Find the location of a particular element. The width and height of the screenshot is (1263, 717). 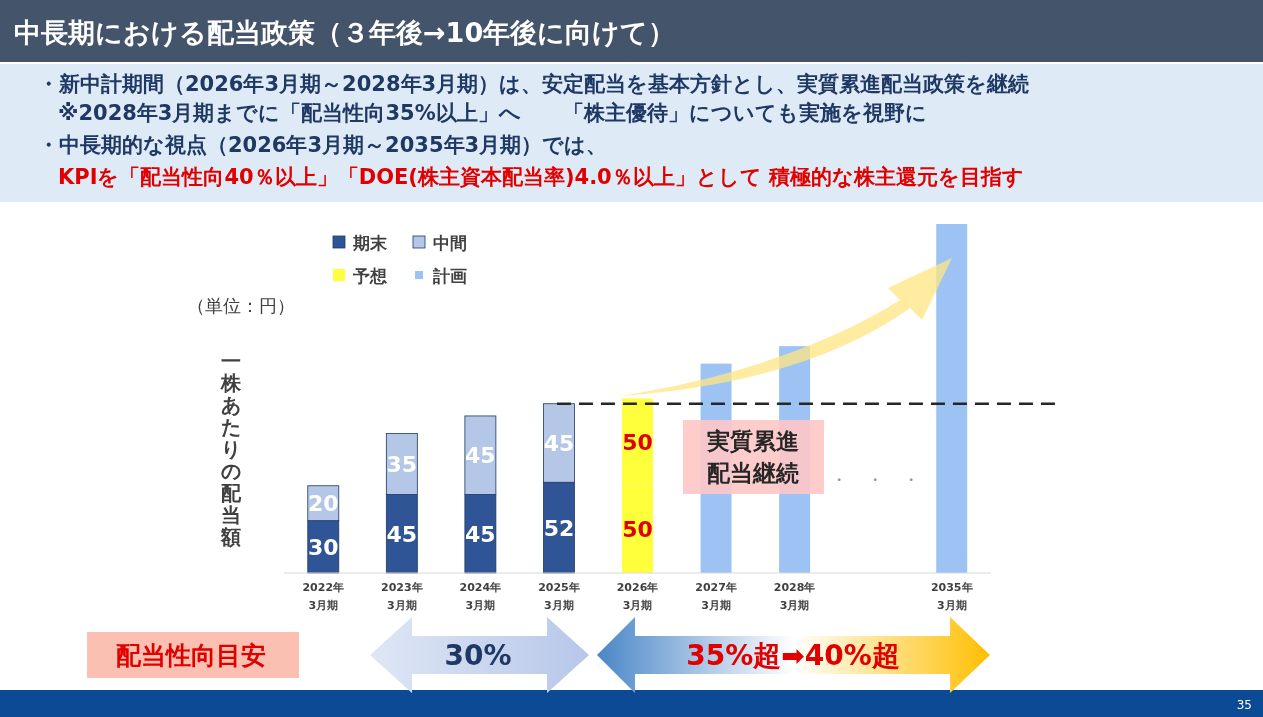

x-tick-label: 2024年 3月期 is located at coordinates (480, 596).